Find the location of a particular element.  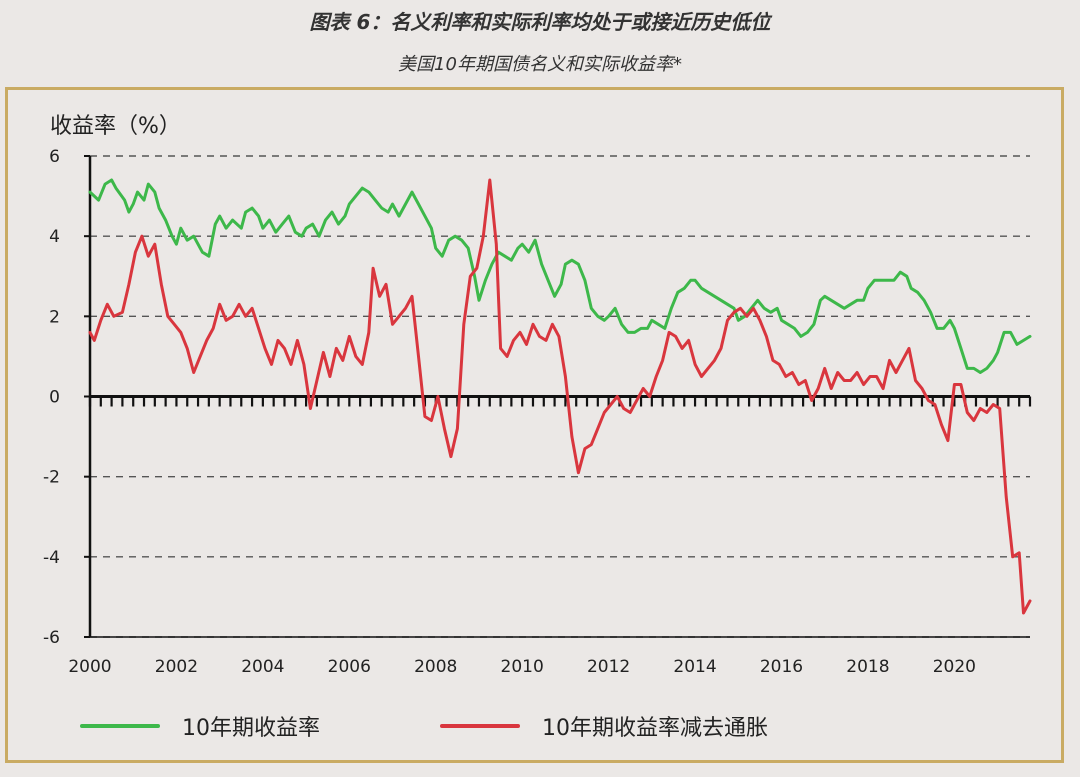

x-tick-label: 2008 is located at coordinates (435, 667).